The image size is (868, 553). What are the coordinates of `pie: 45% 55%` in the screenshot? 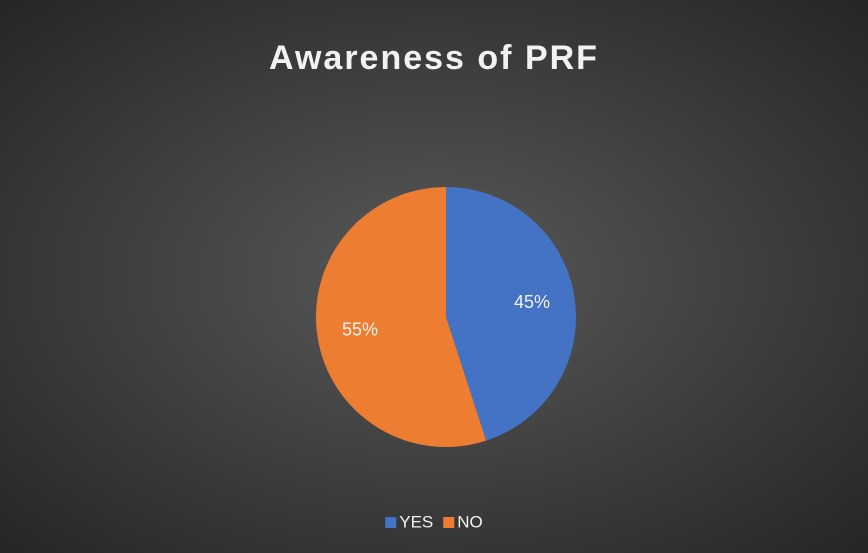 It's located at (446, 317).